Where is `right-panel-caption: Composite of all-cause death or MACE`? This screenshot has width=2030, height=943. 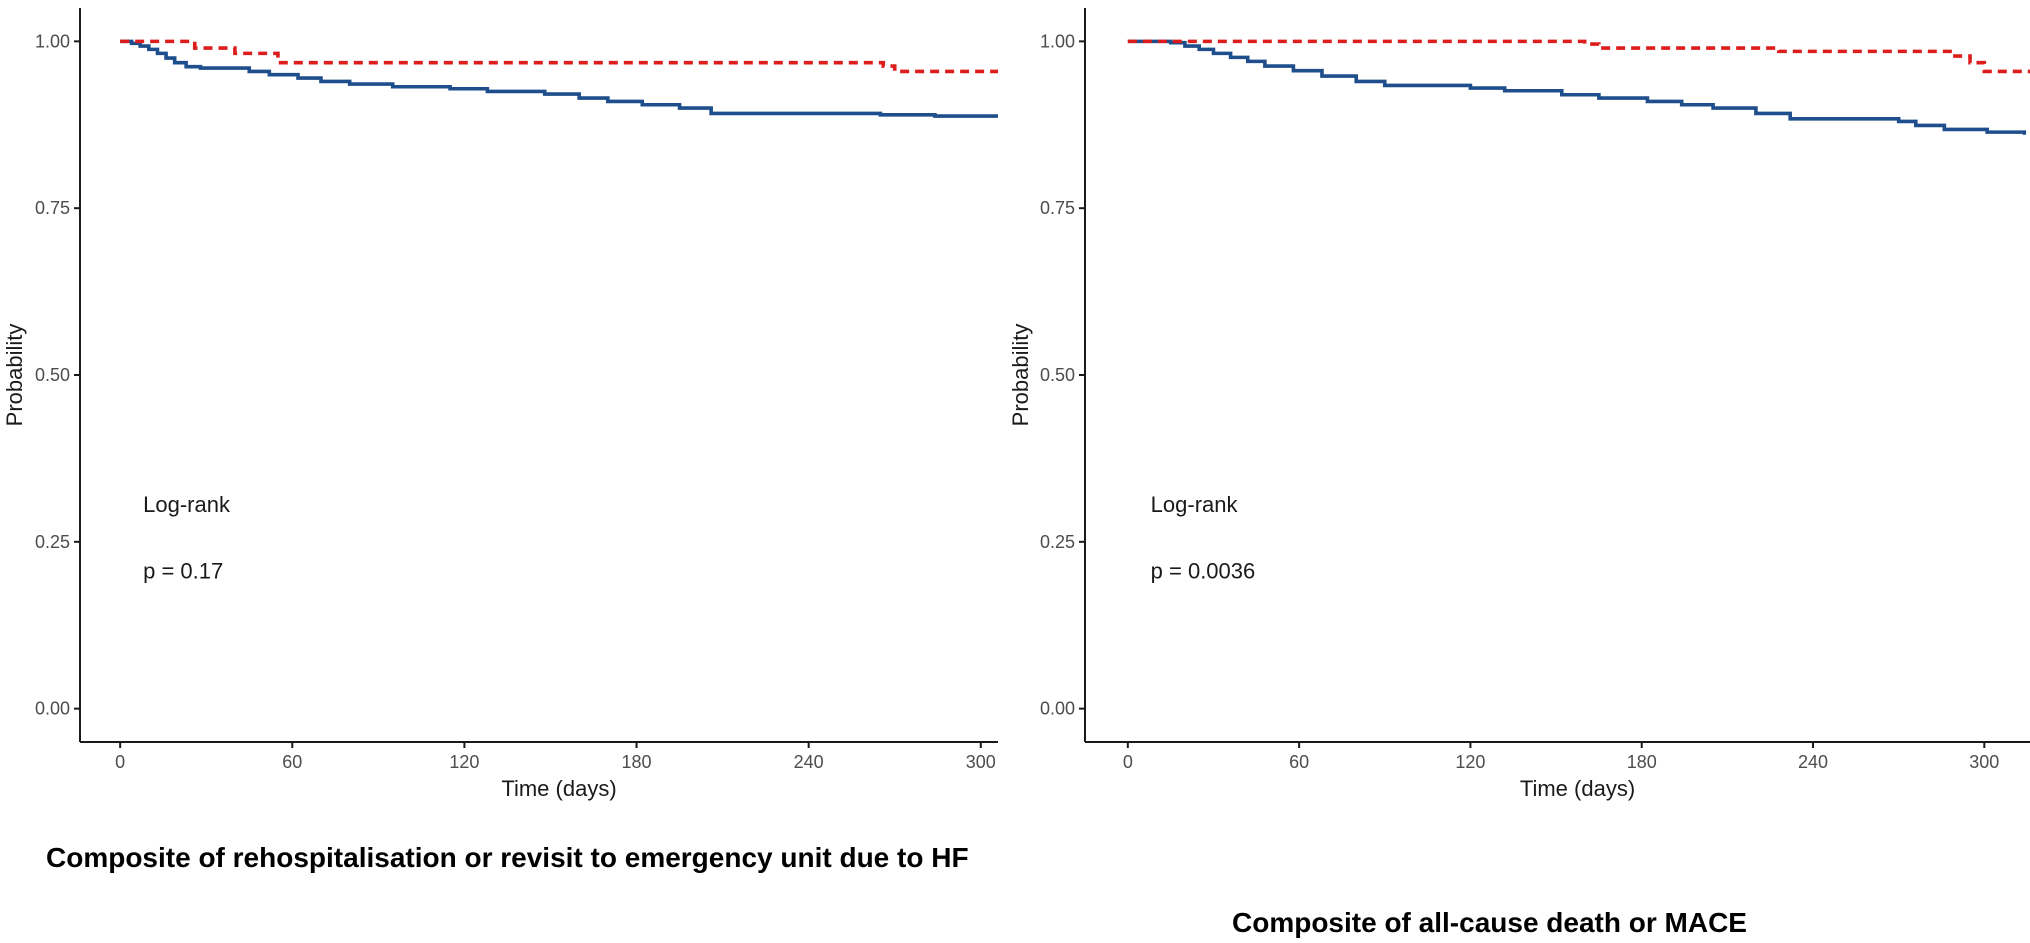 right-panel-caption: Composite of all-cause death or MACE is located at coordinates (1489, 922).